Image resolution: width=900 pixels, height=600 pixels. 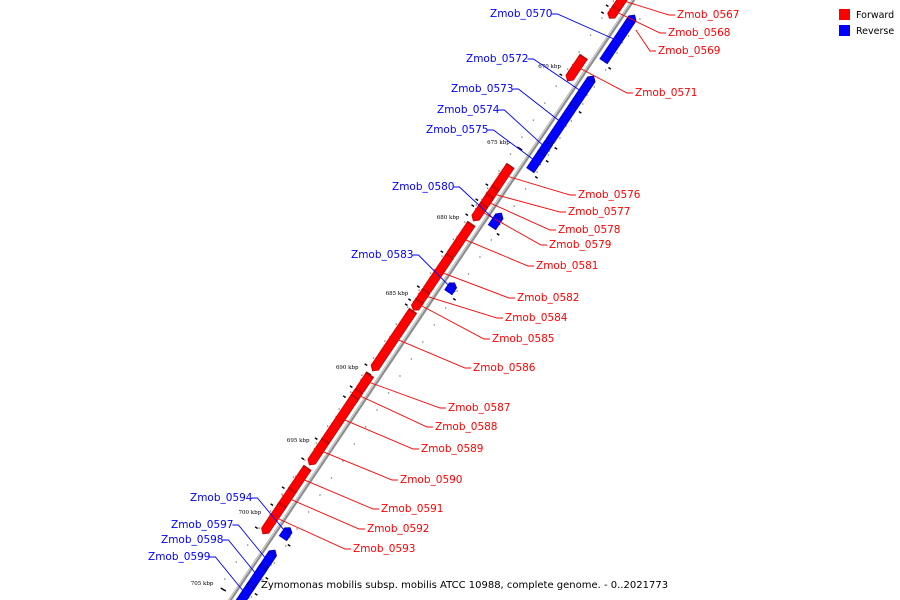 What do you see at coordinates (249, 513) in the screenshot?
I see `kbp-tick-label: 700 kbp` at bounding box center [249, 513].